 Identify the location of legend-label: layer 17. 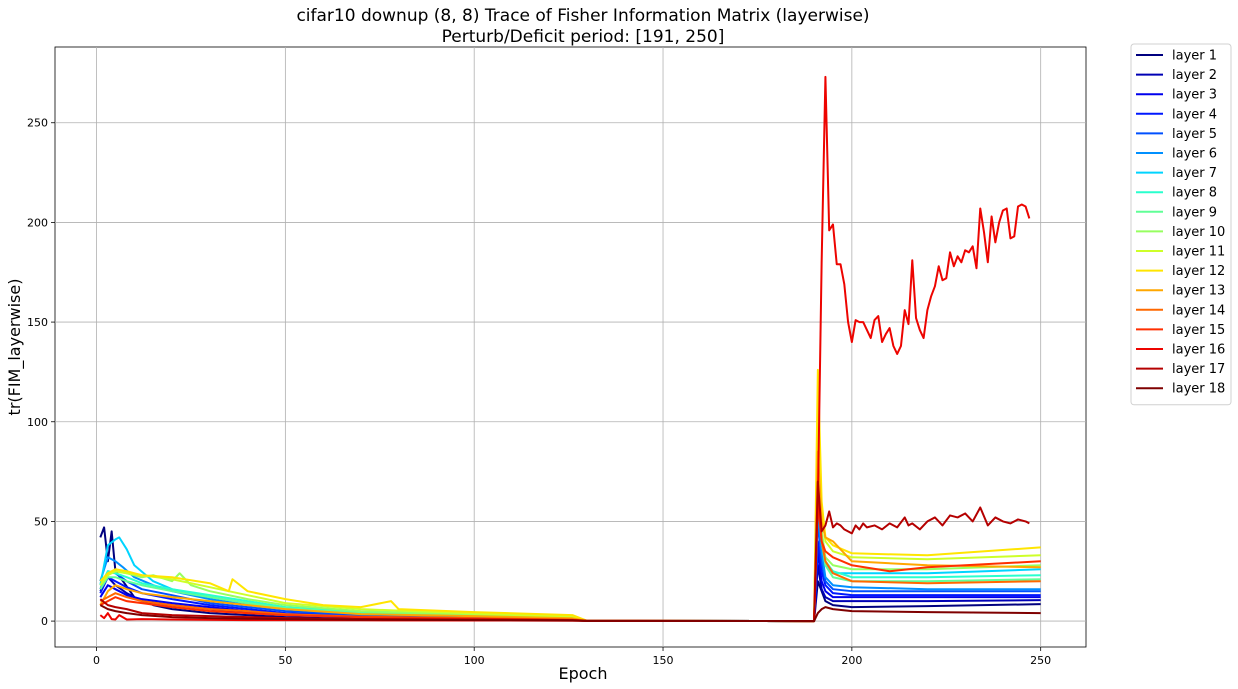
(1198, 369).